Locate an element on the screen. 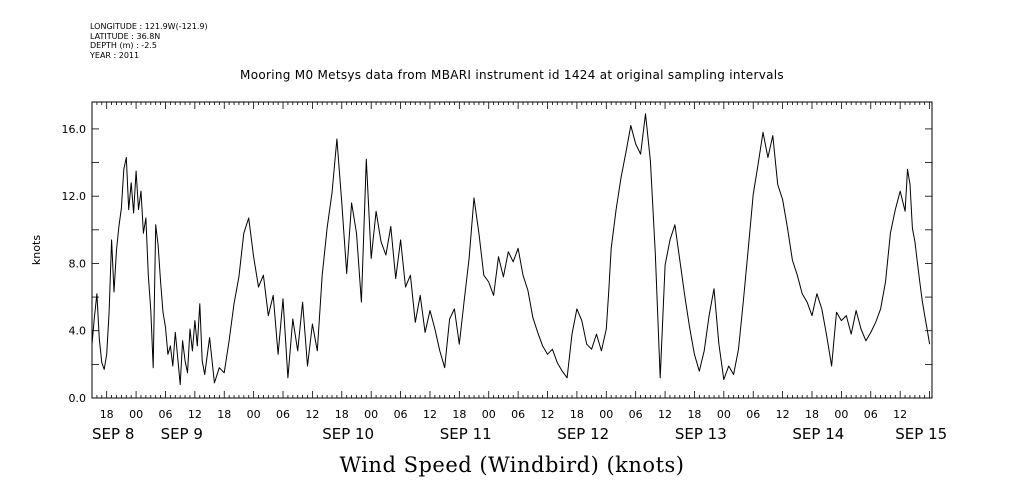 The image size is (1009, 504). y-axis-label: knots is located at coordinates (36, 250).